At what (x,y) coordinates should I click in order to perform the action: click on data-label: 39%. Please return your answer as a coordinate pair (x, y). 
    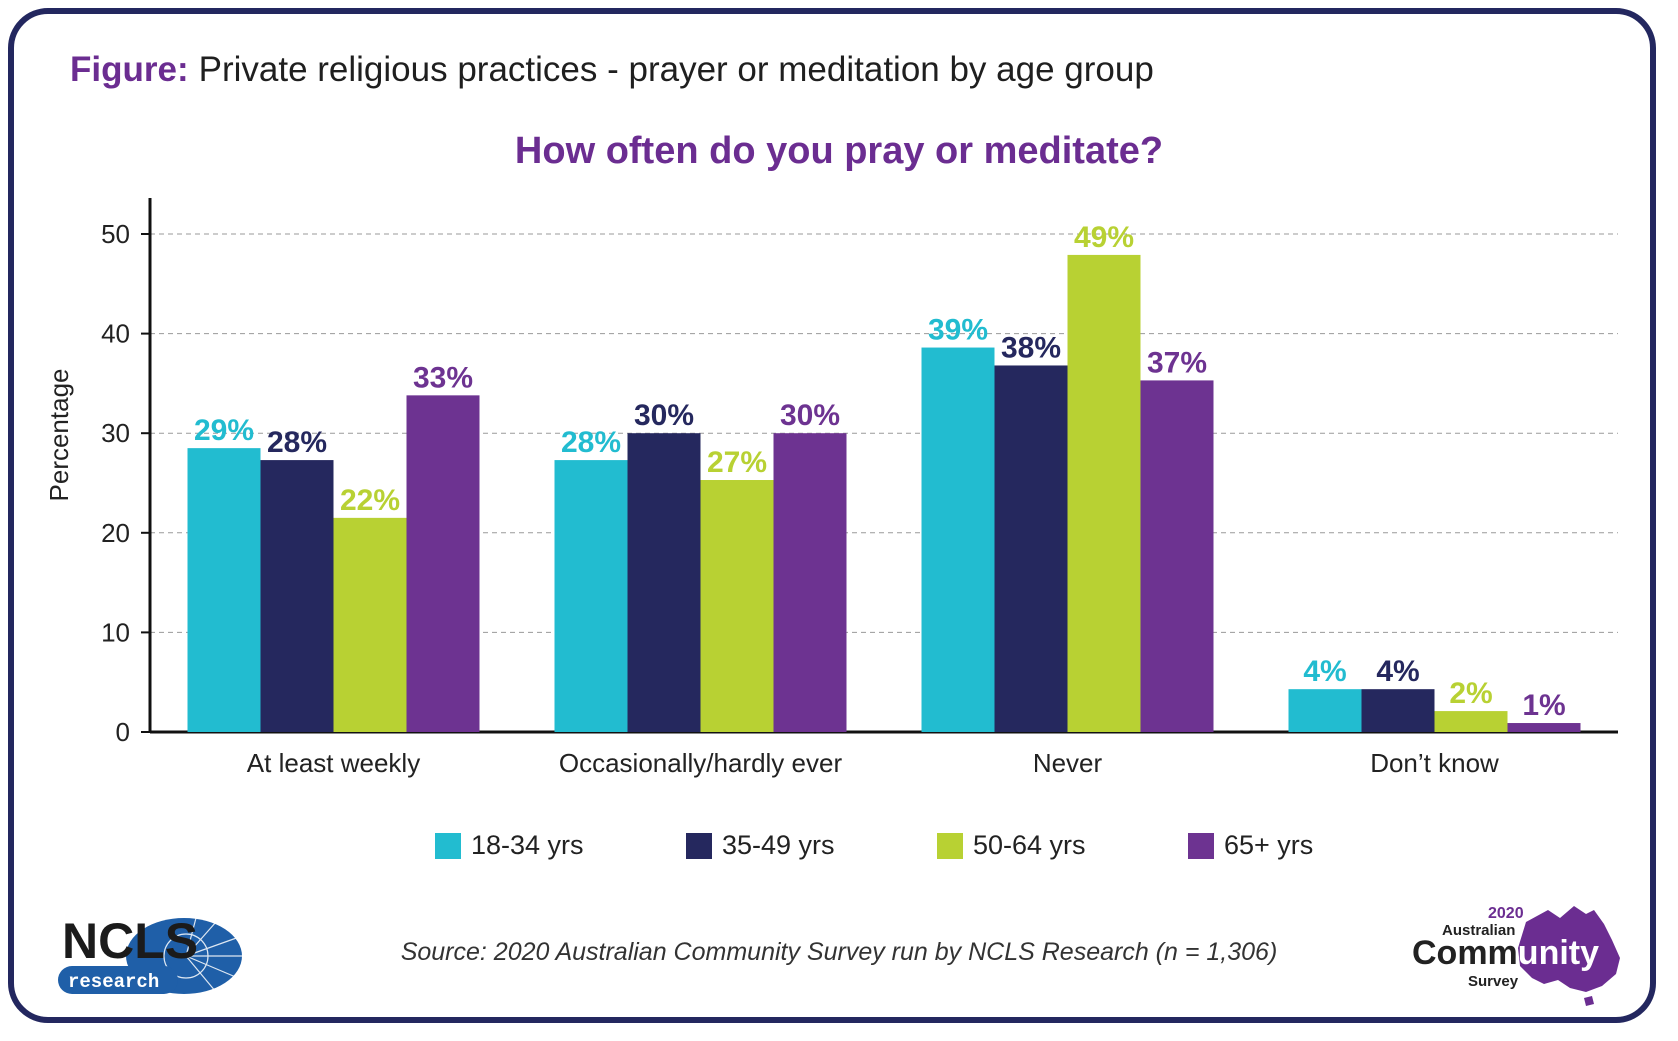
    Looking at the image, I should click on (958, 330).